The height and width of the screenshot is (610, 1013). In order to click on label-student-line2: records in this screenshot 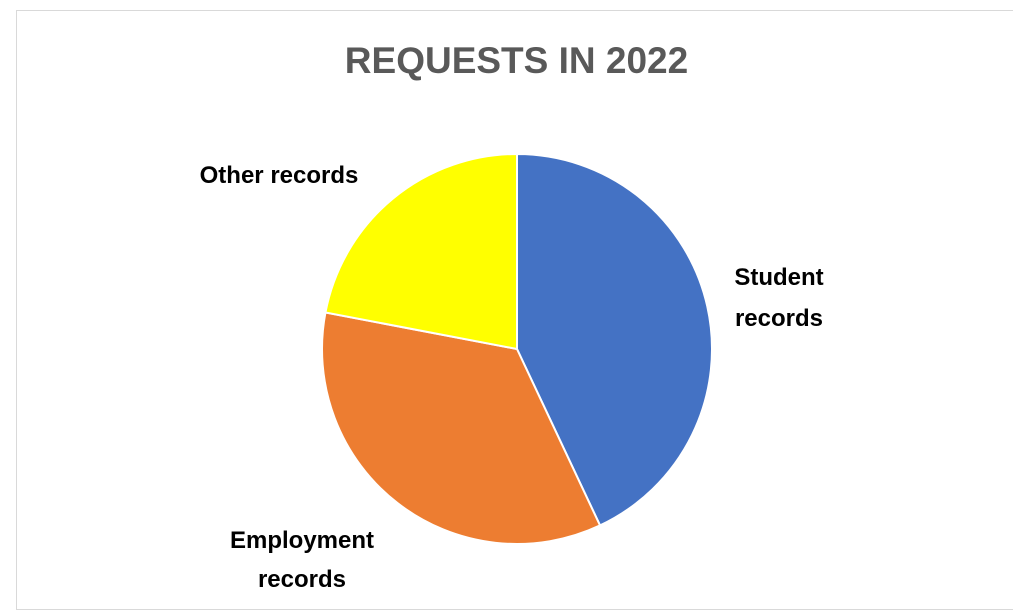, I will do `click(779, 318)`.